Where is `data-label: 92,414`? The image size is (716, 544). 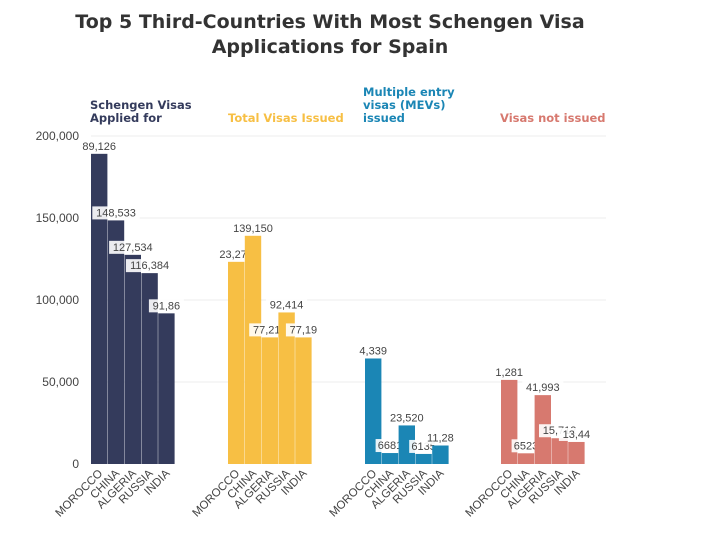 data-label: 92,414 is located at coordinates (287, 305).